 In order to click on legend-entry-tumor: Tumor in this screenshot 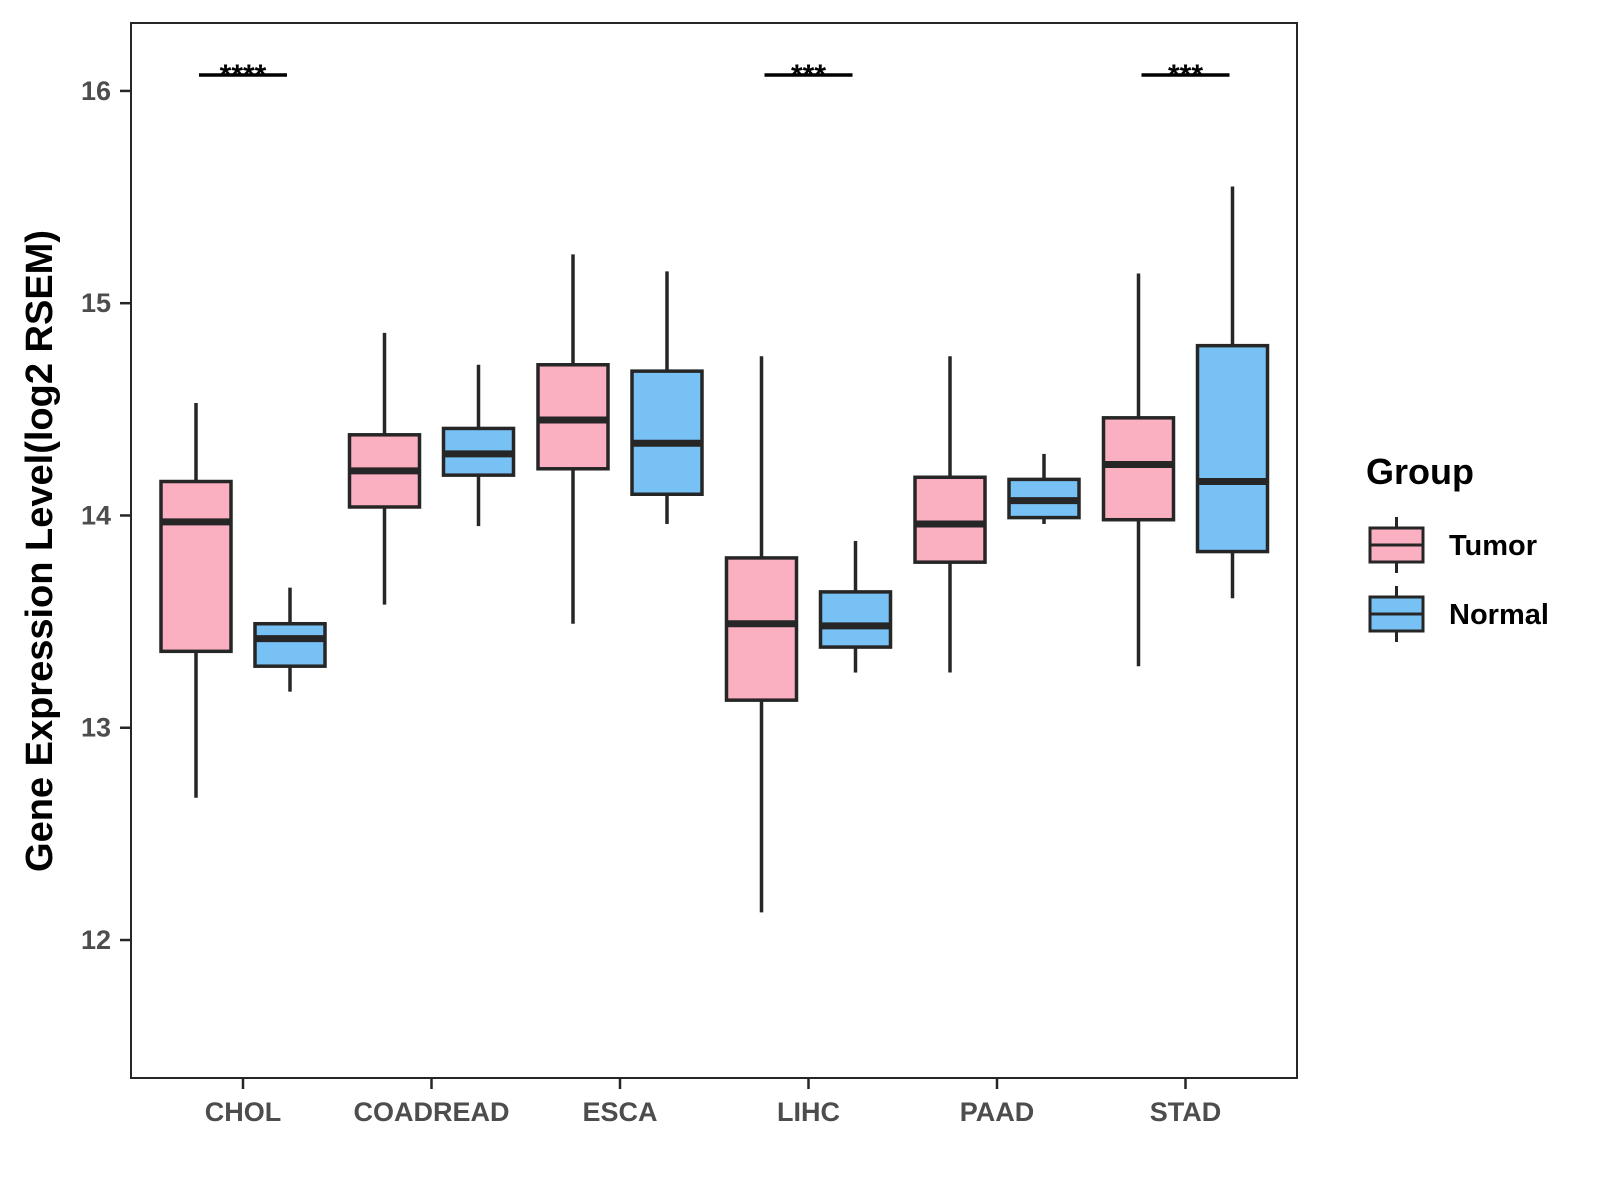, I will do `click(1452, 545)`.